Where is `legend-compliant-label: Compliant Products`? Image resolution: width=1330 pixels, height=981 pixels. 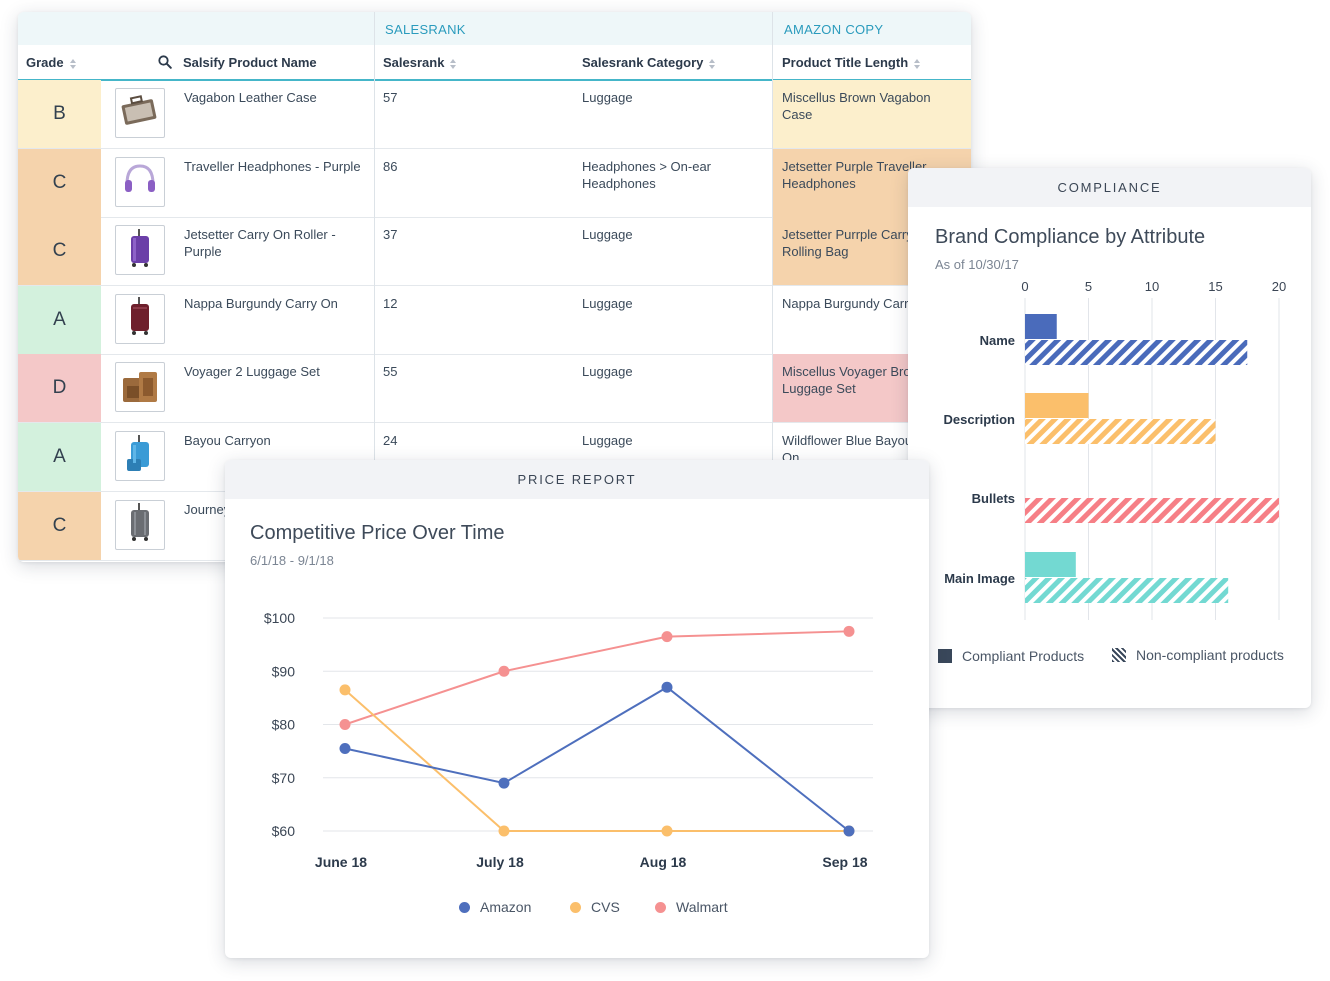
legend-compliant-label: Compliant Products is located at coordinates (1023, 656).